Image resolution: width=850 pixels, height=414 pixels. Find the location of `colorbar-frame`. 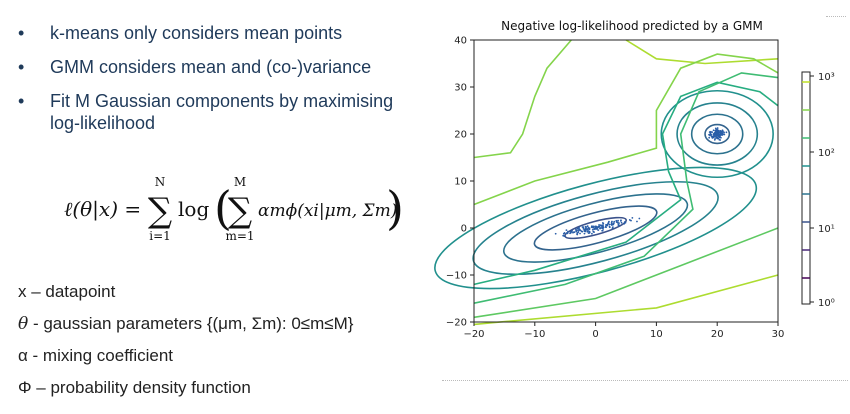

colorbar-frame is located at coordinates (806, 188).